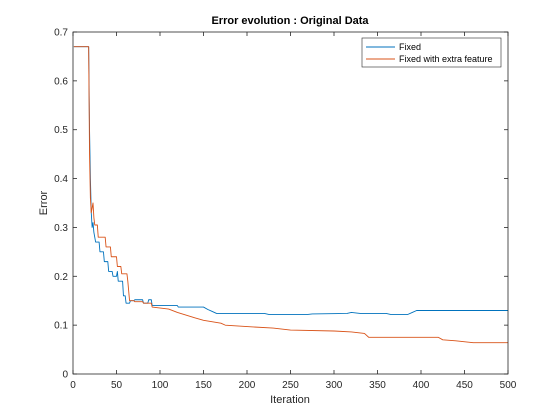 The height and width of the screenshot is (420, 560). What do you see at coordinates (334, 385) in the screenshot?
I see `x-tick-label: 300` at bounding box center [334, 385].